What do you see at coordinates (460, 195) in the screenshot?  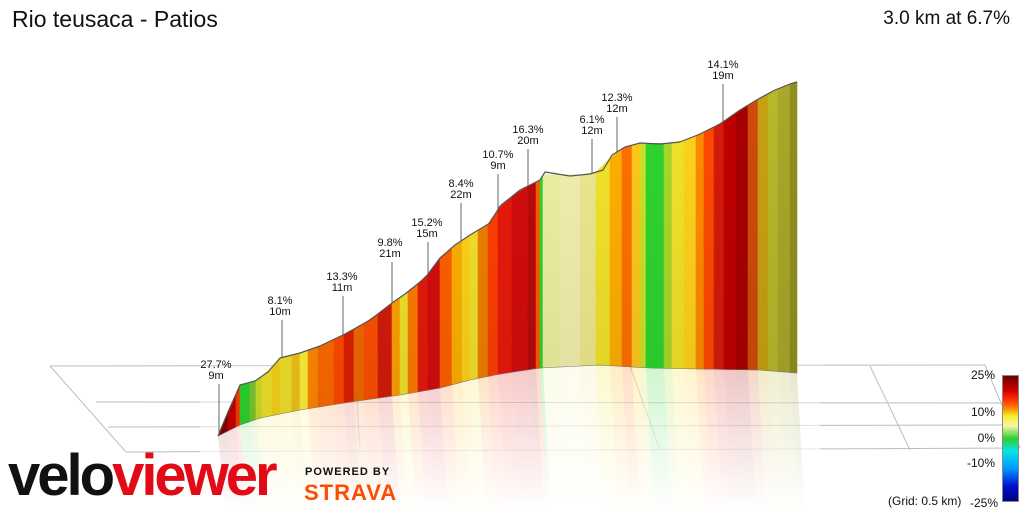 I see `annotation-length: 22m` at bounding box center [460, 195].